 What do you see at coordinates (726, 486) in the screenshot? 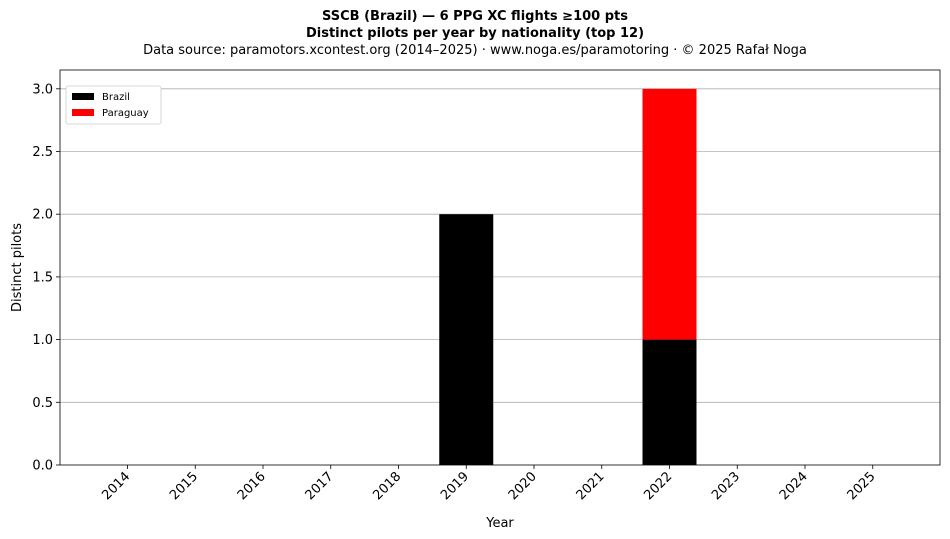
I see `x-tick-label: 2023` at bounding box center [726, 486].